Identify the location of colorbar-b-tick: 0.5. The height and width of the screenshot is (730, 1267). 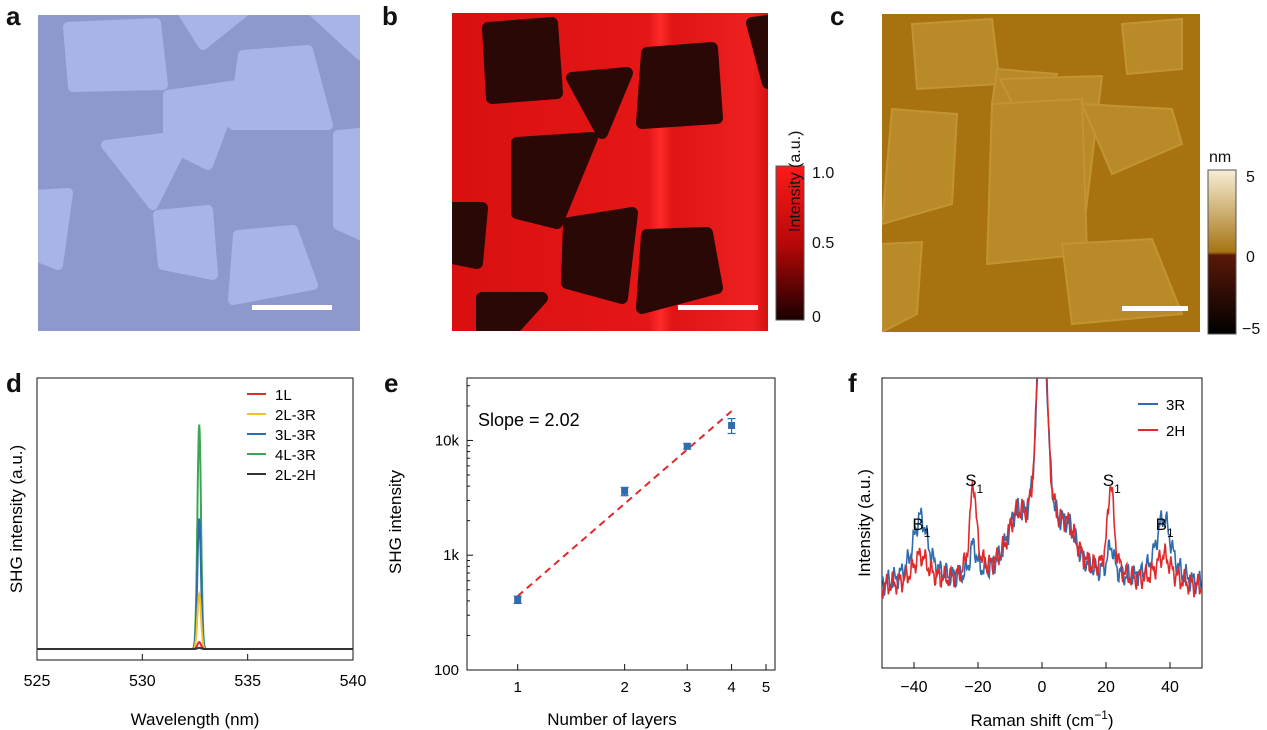
(823, 243).